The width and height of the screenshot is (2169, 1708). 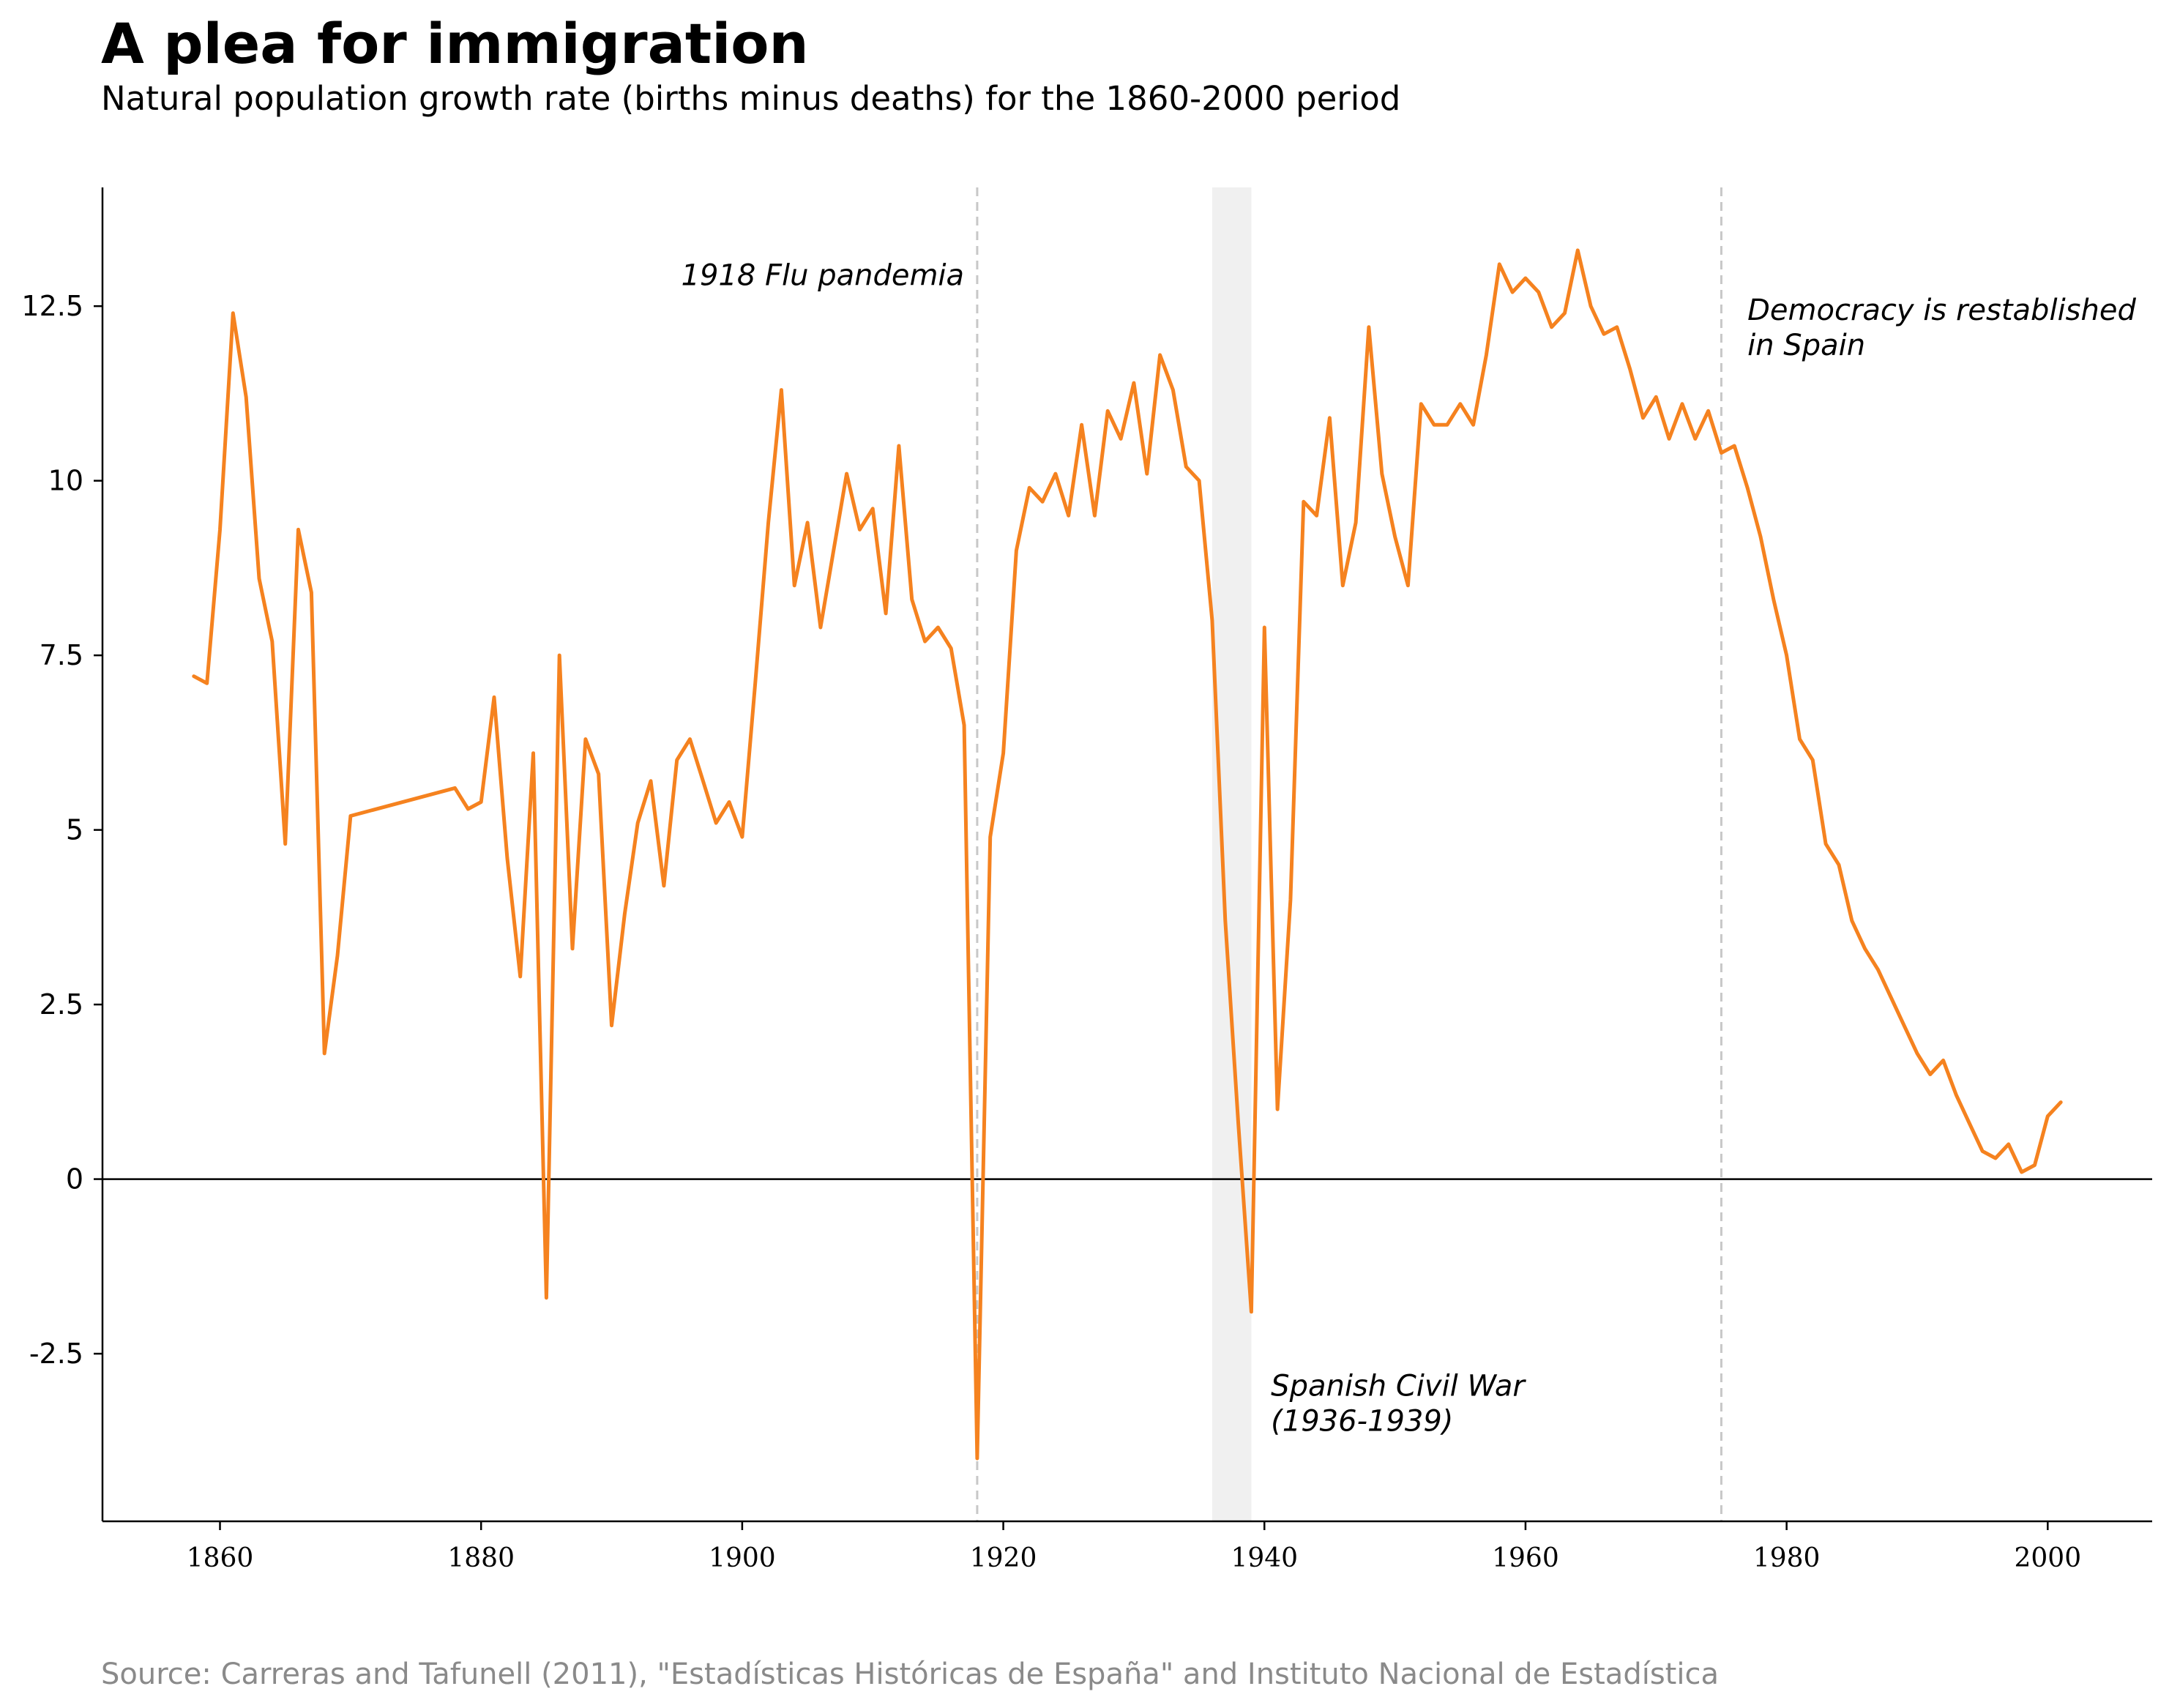 What do you see at coordinates (1806, 346) in the screenshot?
I see `democracy-label: in Spain` at bounding box center [1806, 346].